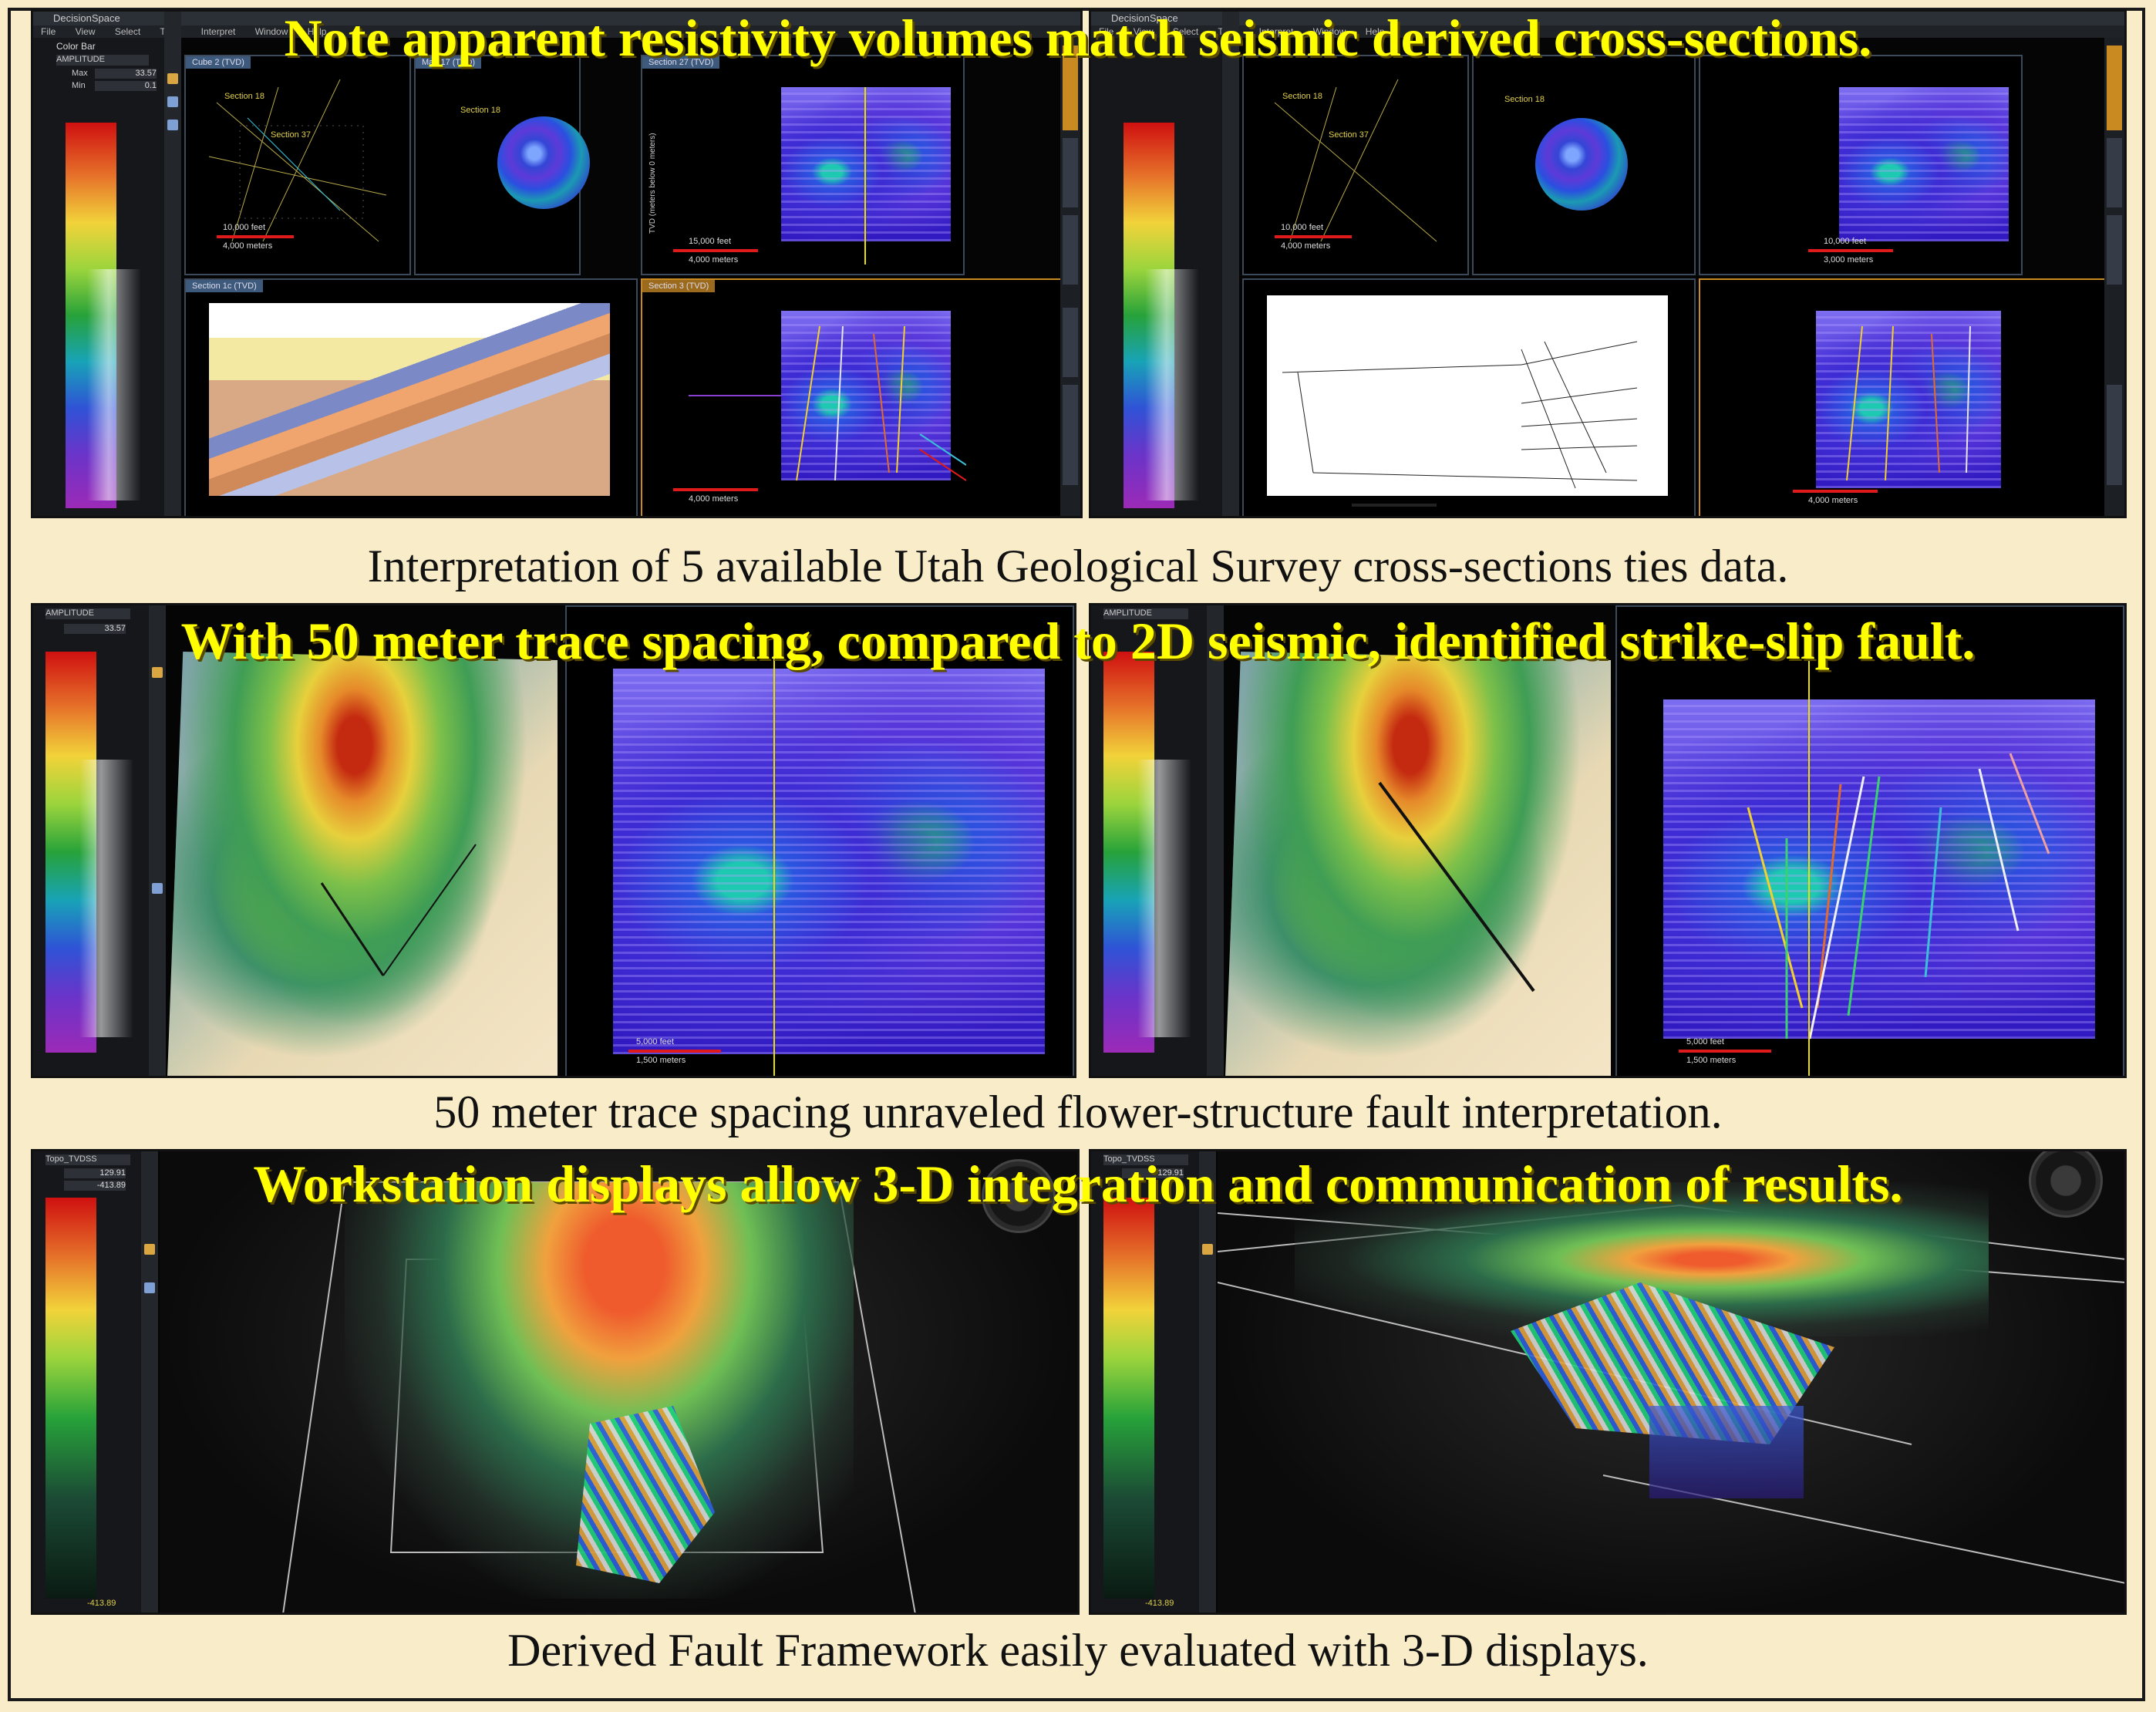 This screenshot has width=2156, height=1712. Describe the element at coordinates (225, 286) in the screenshot. I see `tab-section1c: Section 1c (TVD)` at that location.